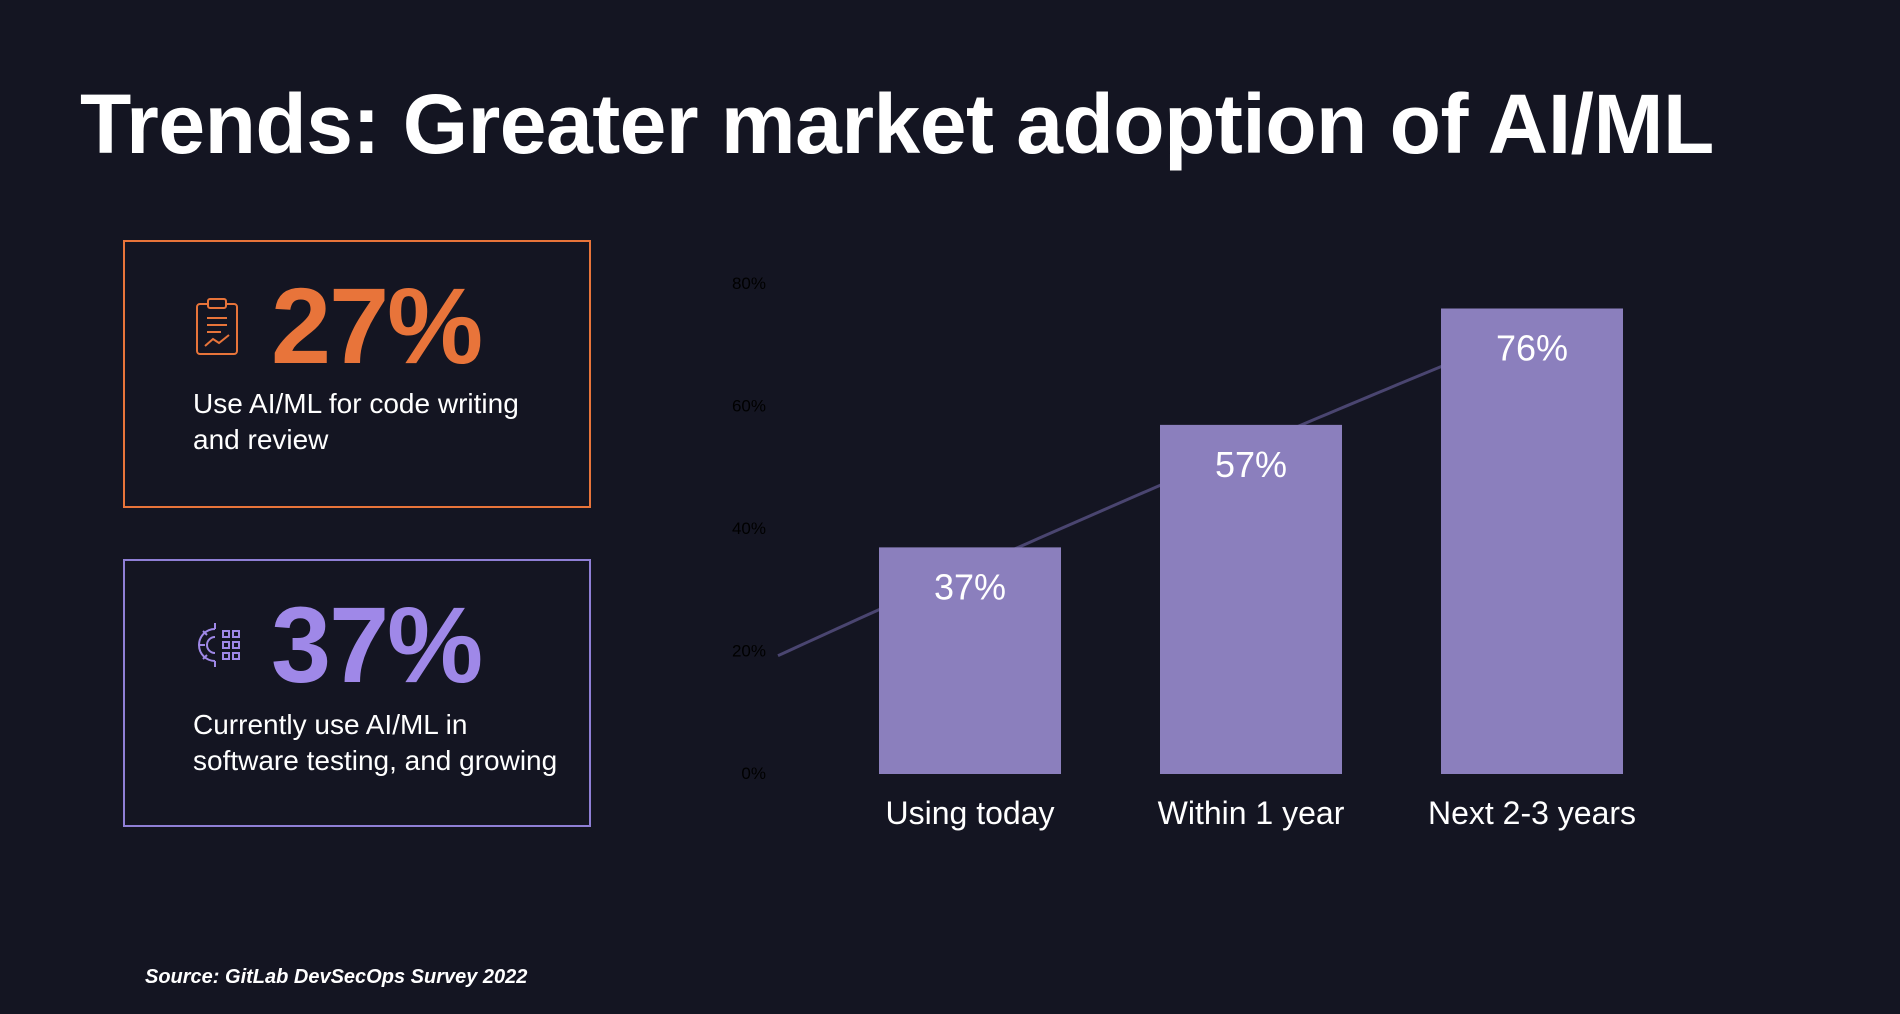 The width and height of the screenshot is (1900, 1014). I want to click on clipboard-chart-icon, so click(217, 326).